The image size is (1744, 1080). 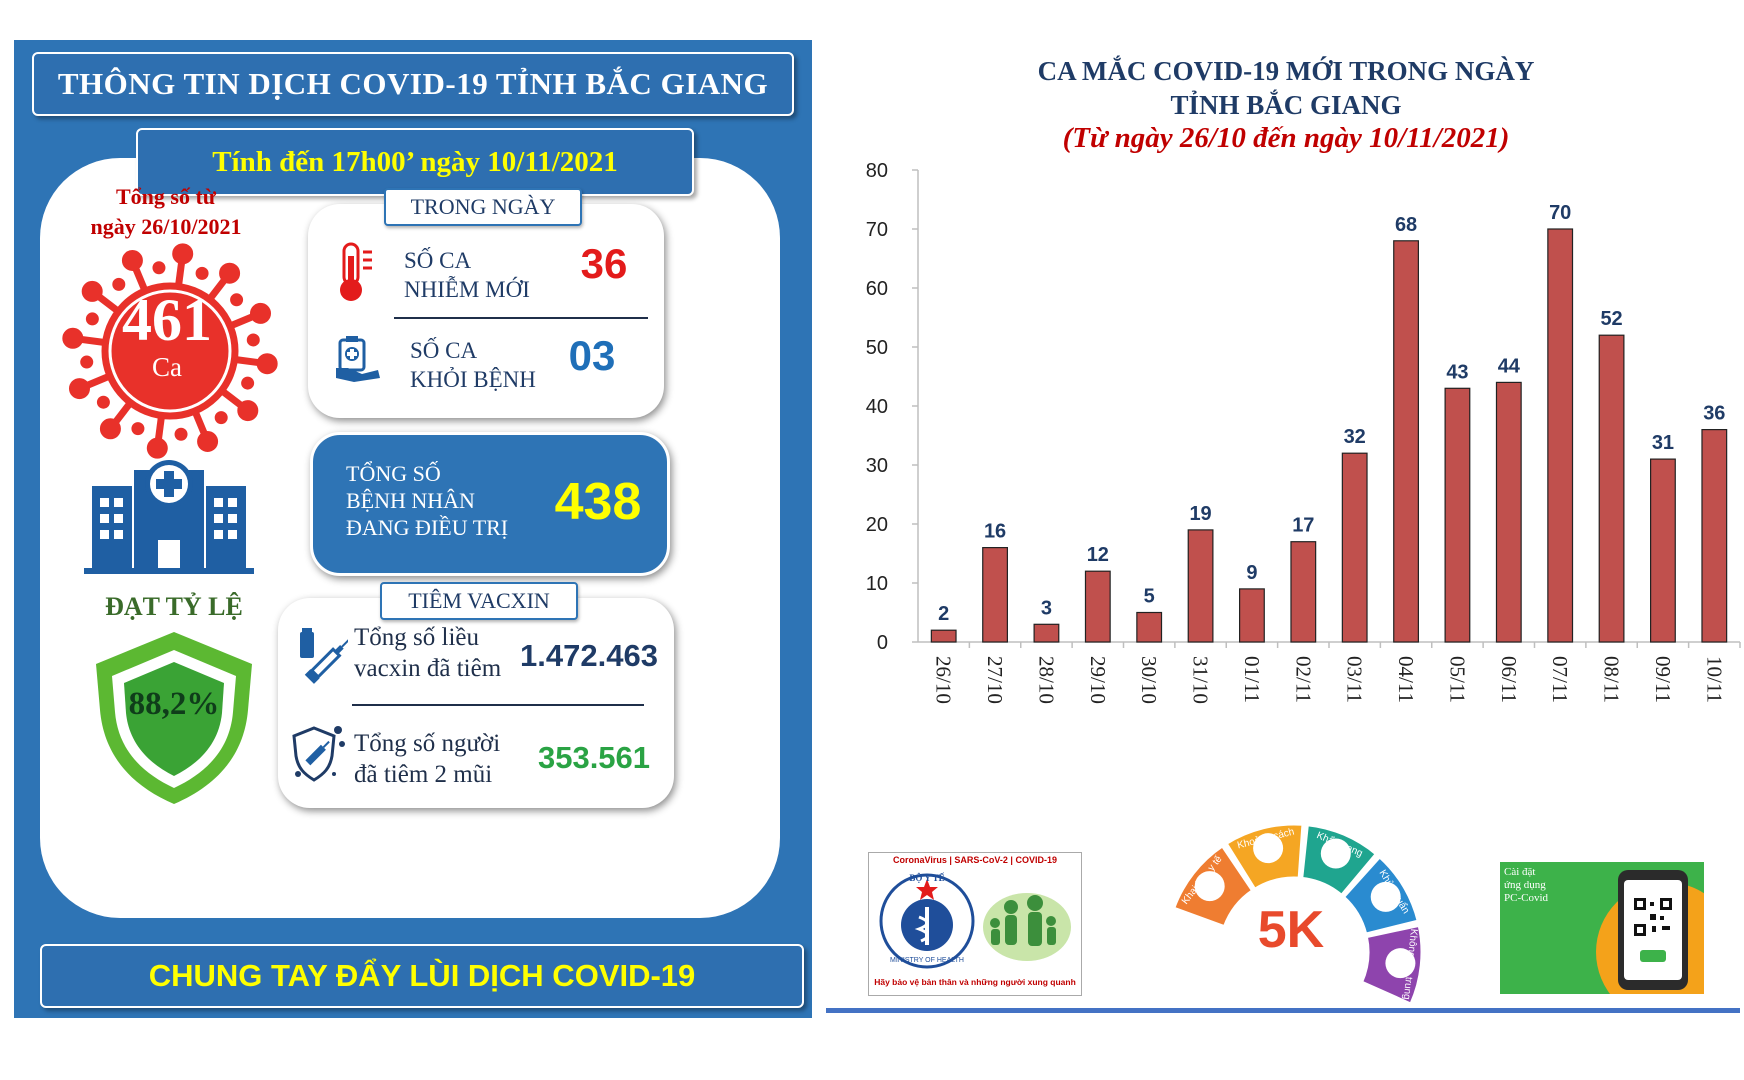 What do you see at coordinates (1509, 679) in the screenshot?
I see `x-tick-label: 06/11` at bounding box center [1509, 679].